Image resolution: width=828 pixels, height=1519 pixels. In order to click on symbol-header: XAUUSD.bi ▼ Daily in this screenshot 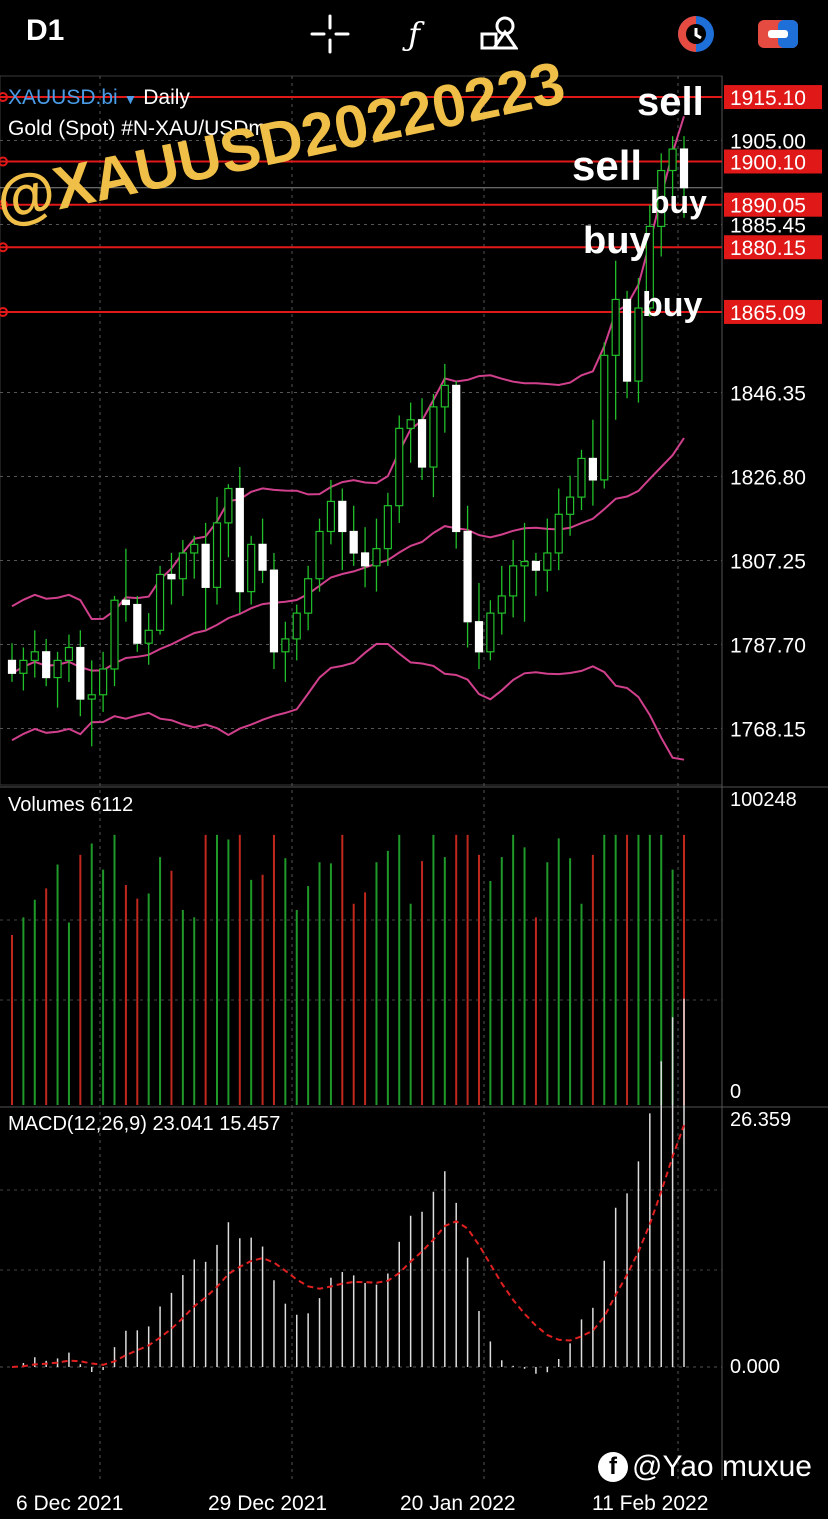, I will do `click(99, 98)`.